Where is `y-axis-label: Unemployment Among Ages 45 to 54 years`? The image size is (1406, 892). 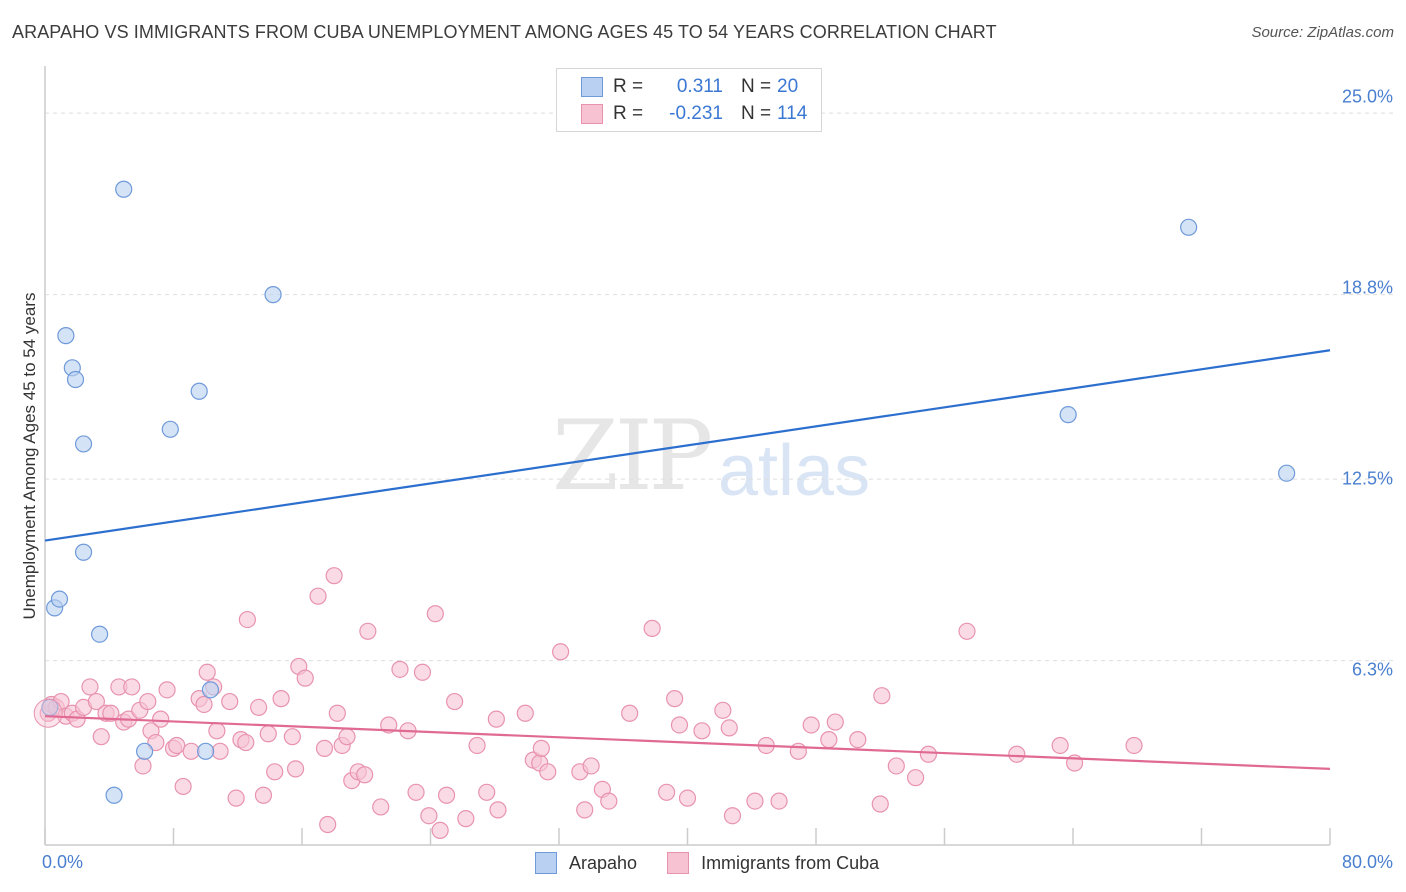
y-axis-label: Unemployment Among Ages 45 to 54 years is located at coordinates (29, 456).